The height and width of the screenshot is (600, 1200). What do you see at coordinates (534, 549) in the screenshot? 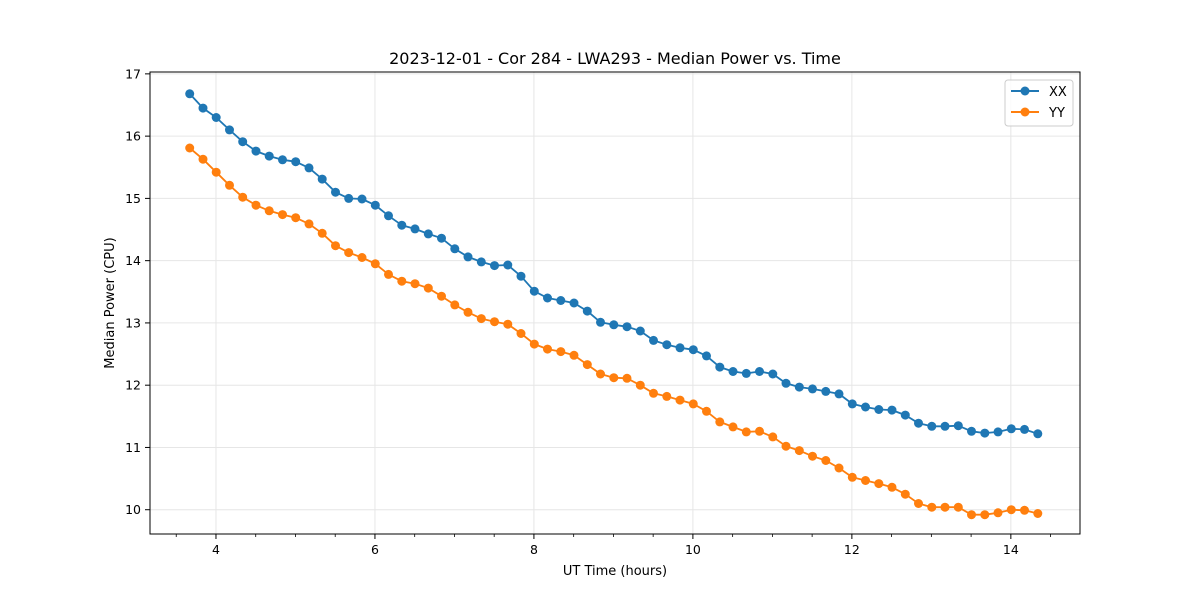
I see `x-tick-label: 8` at bounding box center [534, 549].